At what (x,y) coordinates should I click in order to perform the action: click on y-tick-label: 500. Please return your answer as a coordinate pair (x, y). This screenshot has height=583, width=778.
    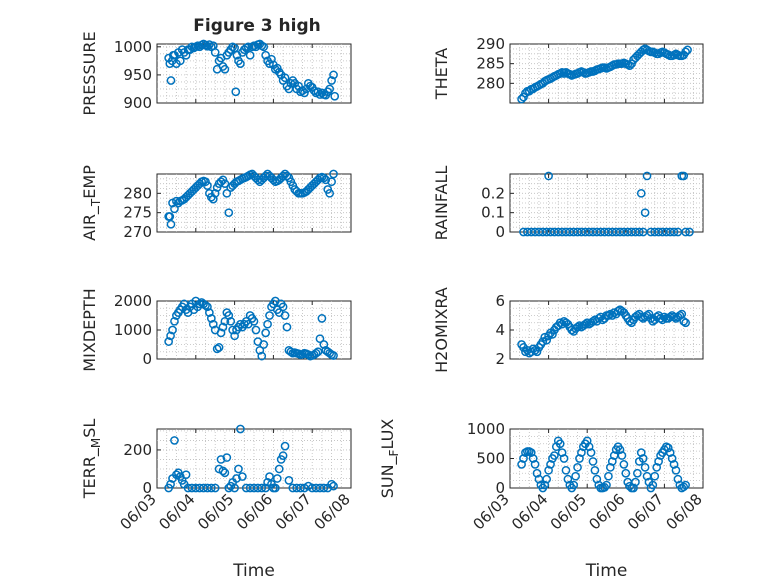
    Looking at the image, I should click on (490, 459).